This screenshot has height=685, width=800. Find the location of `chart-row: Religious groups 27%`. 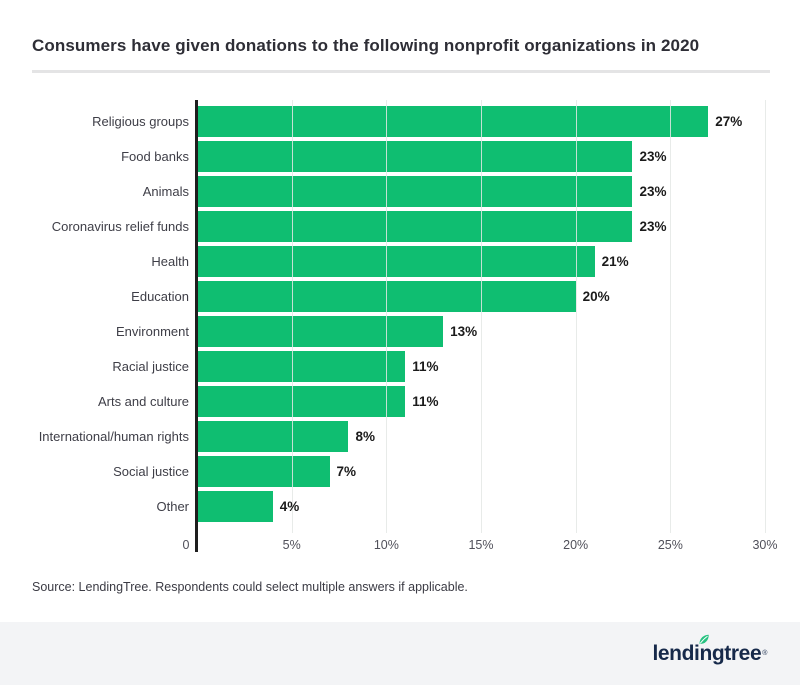

chart-row: Religious groups 27% is located at coordinates (382, 121).